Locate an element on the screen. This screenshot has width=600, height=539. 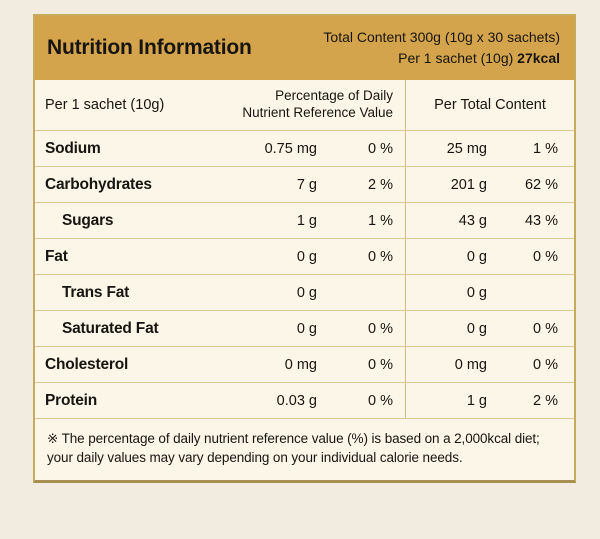
per-sachet-calories-text: Per 1 sachet (10g) 27kcal is located at coordinates (441, 58).